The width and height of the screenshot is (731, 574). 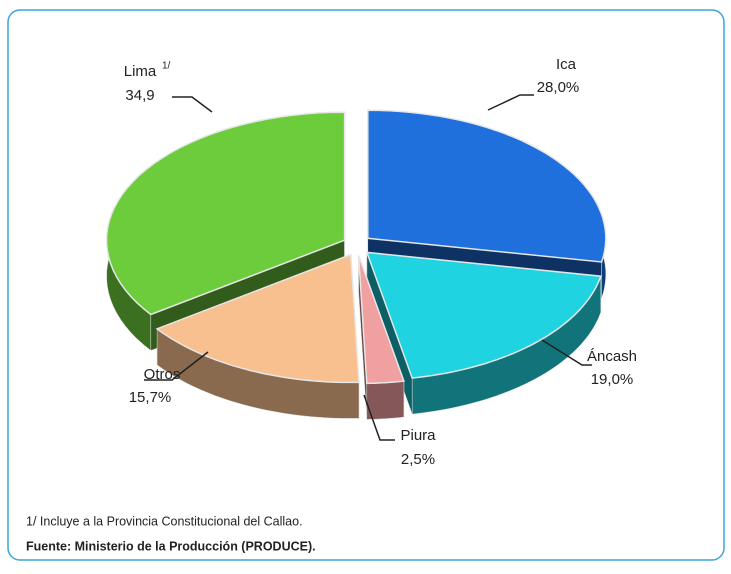 What do you see at coordinates (162, 374) in the screenshot?
I see `slice-label: Otros` at bounding box center [162, 374].